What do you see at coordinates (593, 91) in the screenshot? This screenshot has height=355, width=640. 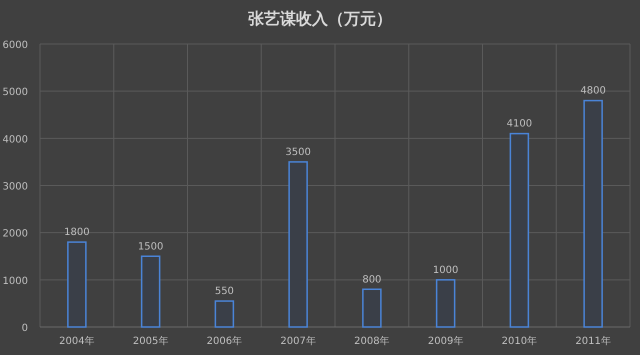 I see `data-label: 4800` at bounding box center [593, 91].